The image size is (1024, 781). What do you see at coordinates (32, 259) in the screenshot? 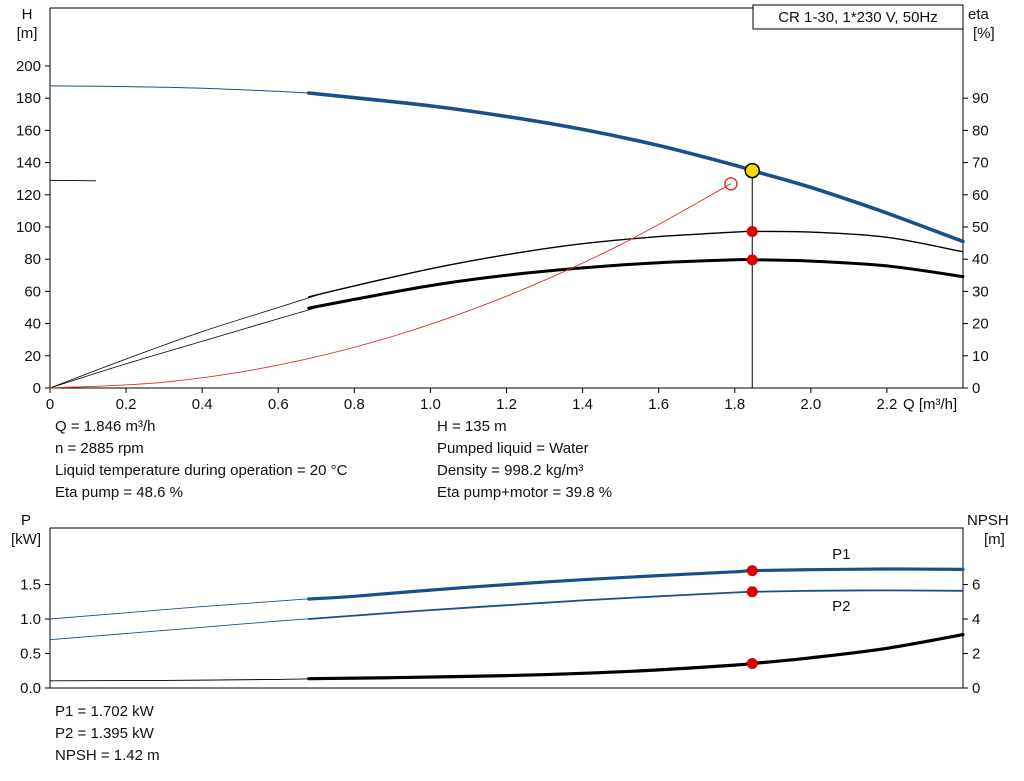
I see `left-tick-label: 80` at bounding box center [32, 259].